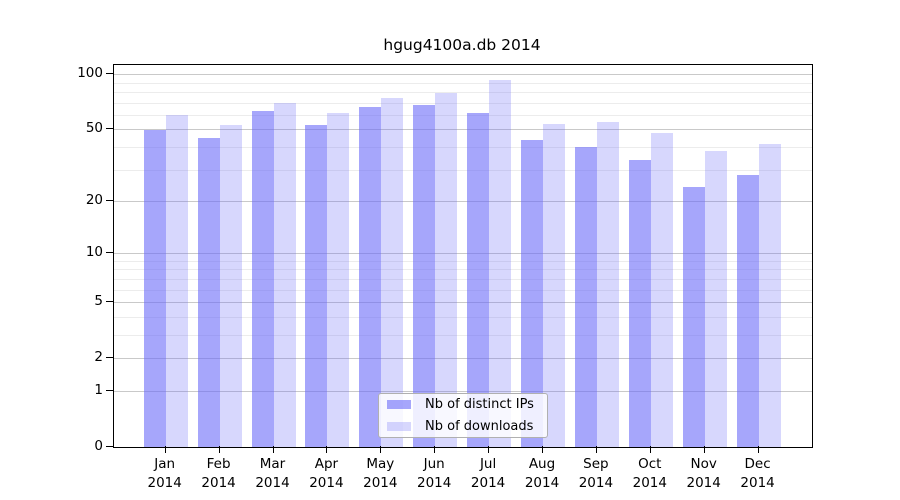 The image size is (900, 500). What do you see at coordinates (219, 474) in the screenshot?
I see `x-tick-label-feb: Feb 2014` at bounding box center [219, 474].